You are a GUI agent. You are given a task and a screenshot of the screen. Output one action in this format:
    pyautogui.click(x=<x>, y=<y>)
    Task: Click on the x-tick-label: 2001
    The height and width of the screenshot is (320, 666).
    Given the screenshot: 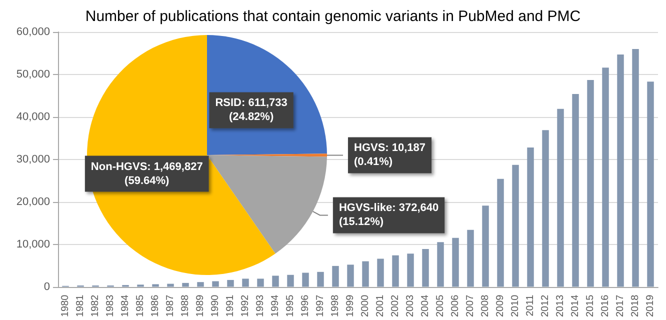 What is the action you would take?
    pyautogui.click(x=380, y=306)
    